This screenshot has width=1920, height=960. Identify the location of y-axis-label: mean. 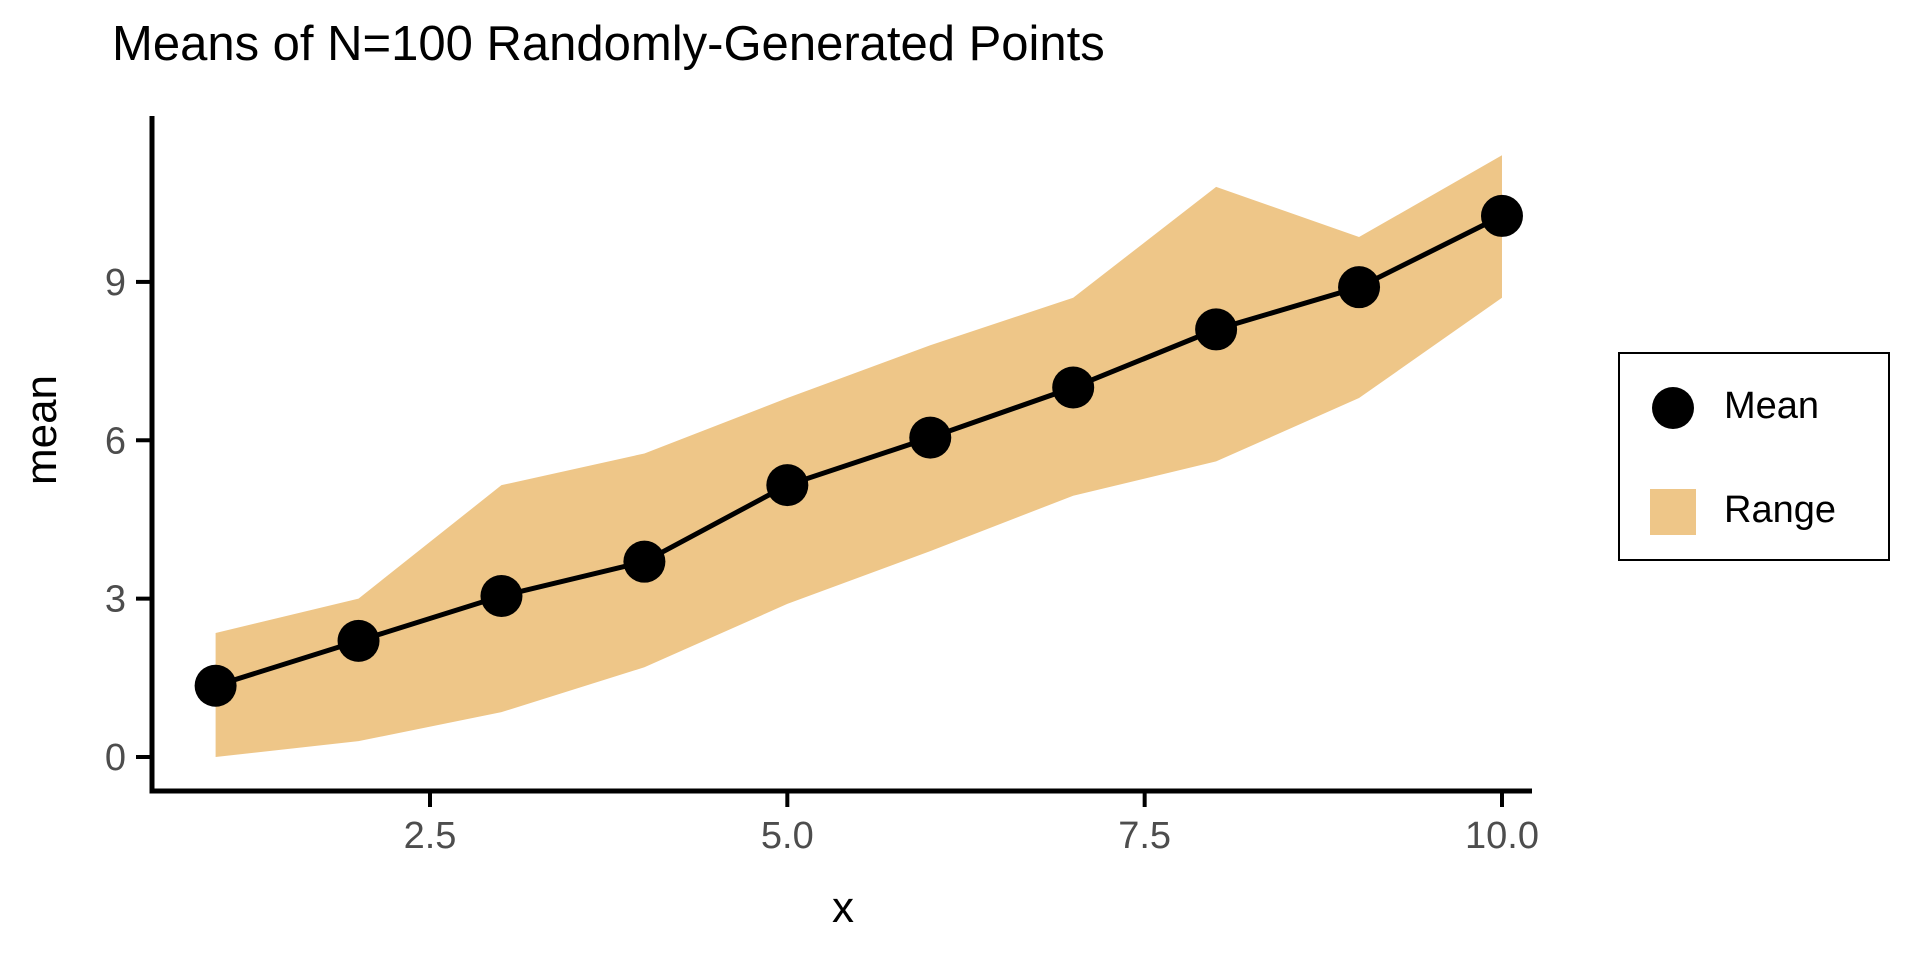
(41, 430).